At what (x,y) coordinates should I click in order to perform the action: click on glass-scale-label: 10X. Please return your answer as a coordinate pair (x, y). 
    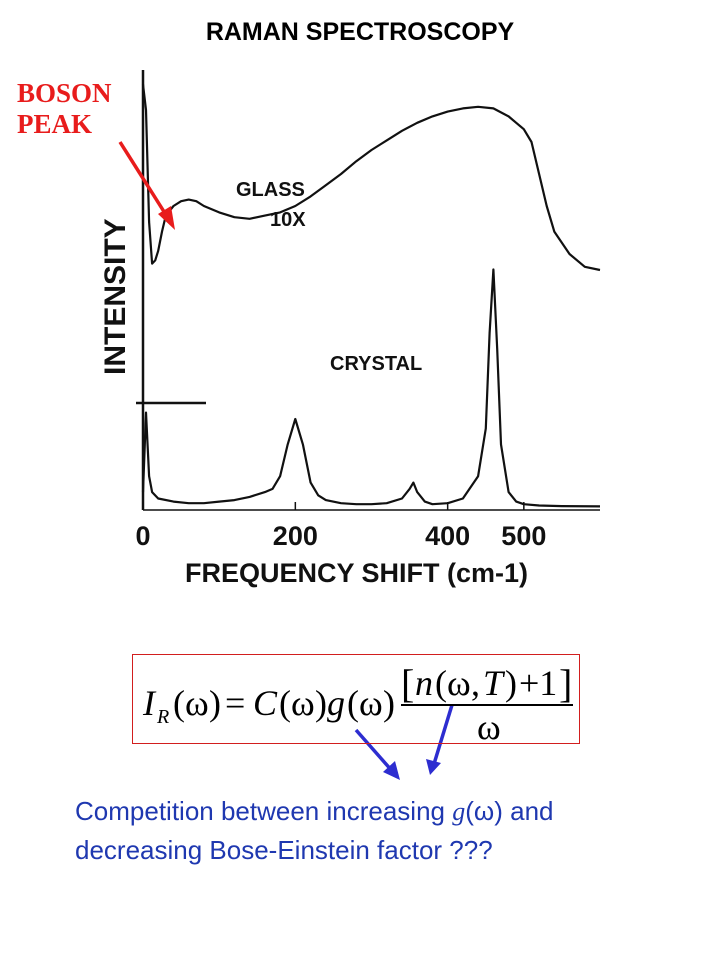
    Looking at the image, I should click on (288, 220).